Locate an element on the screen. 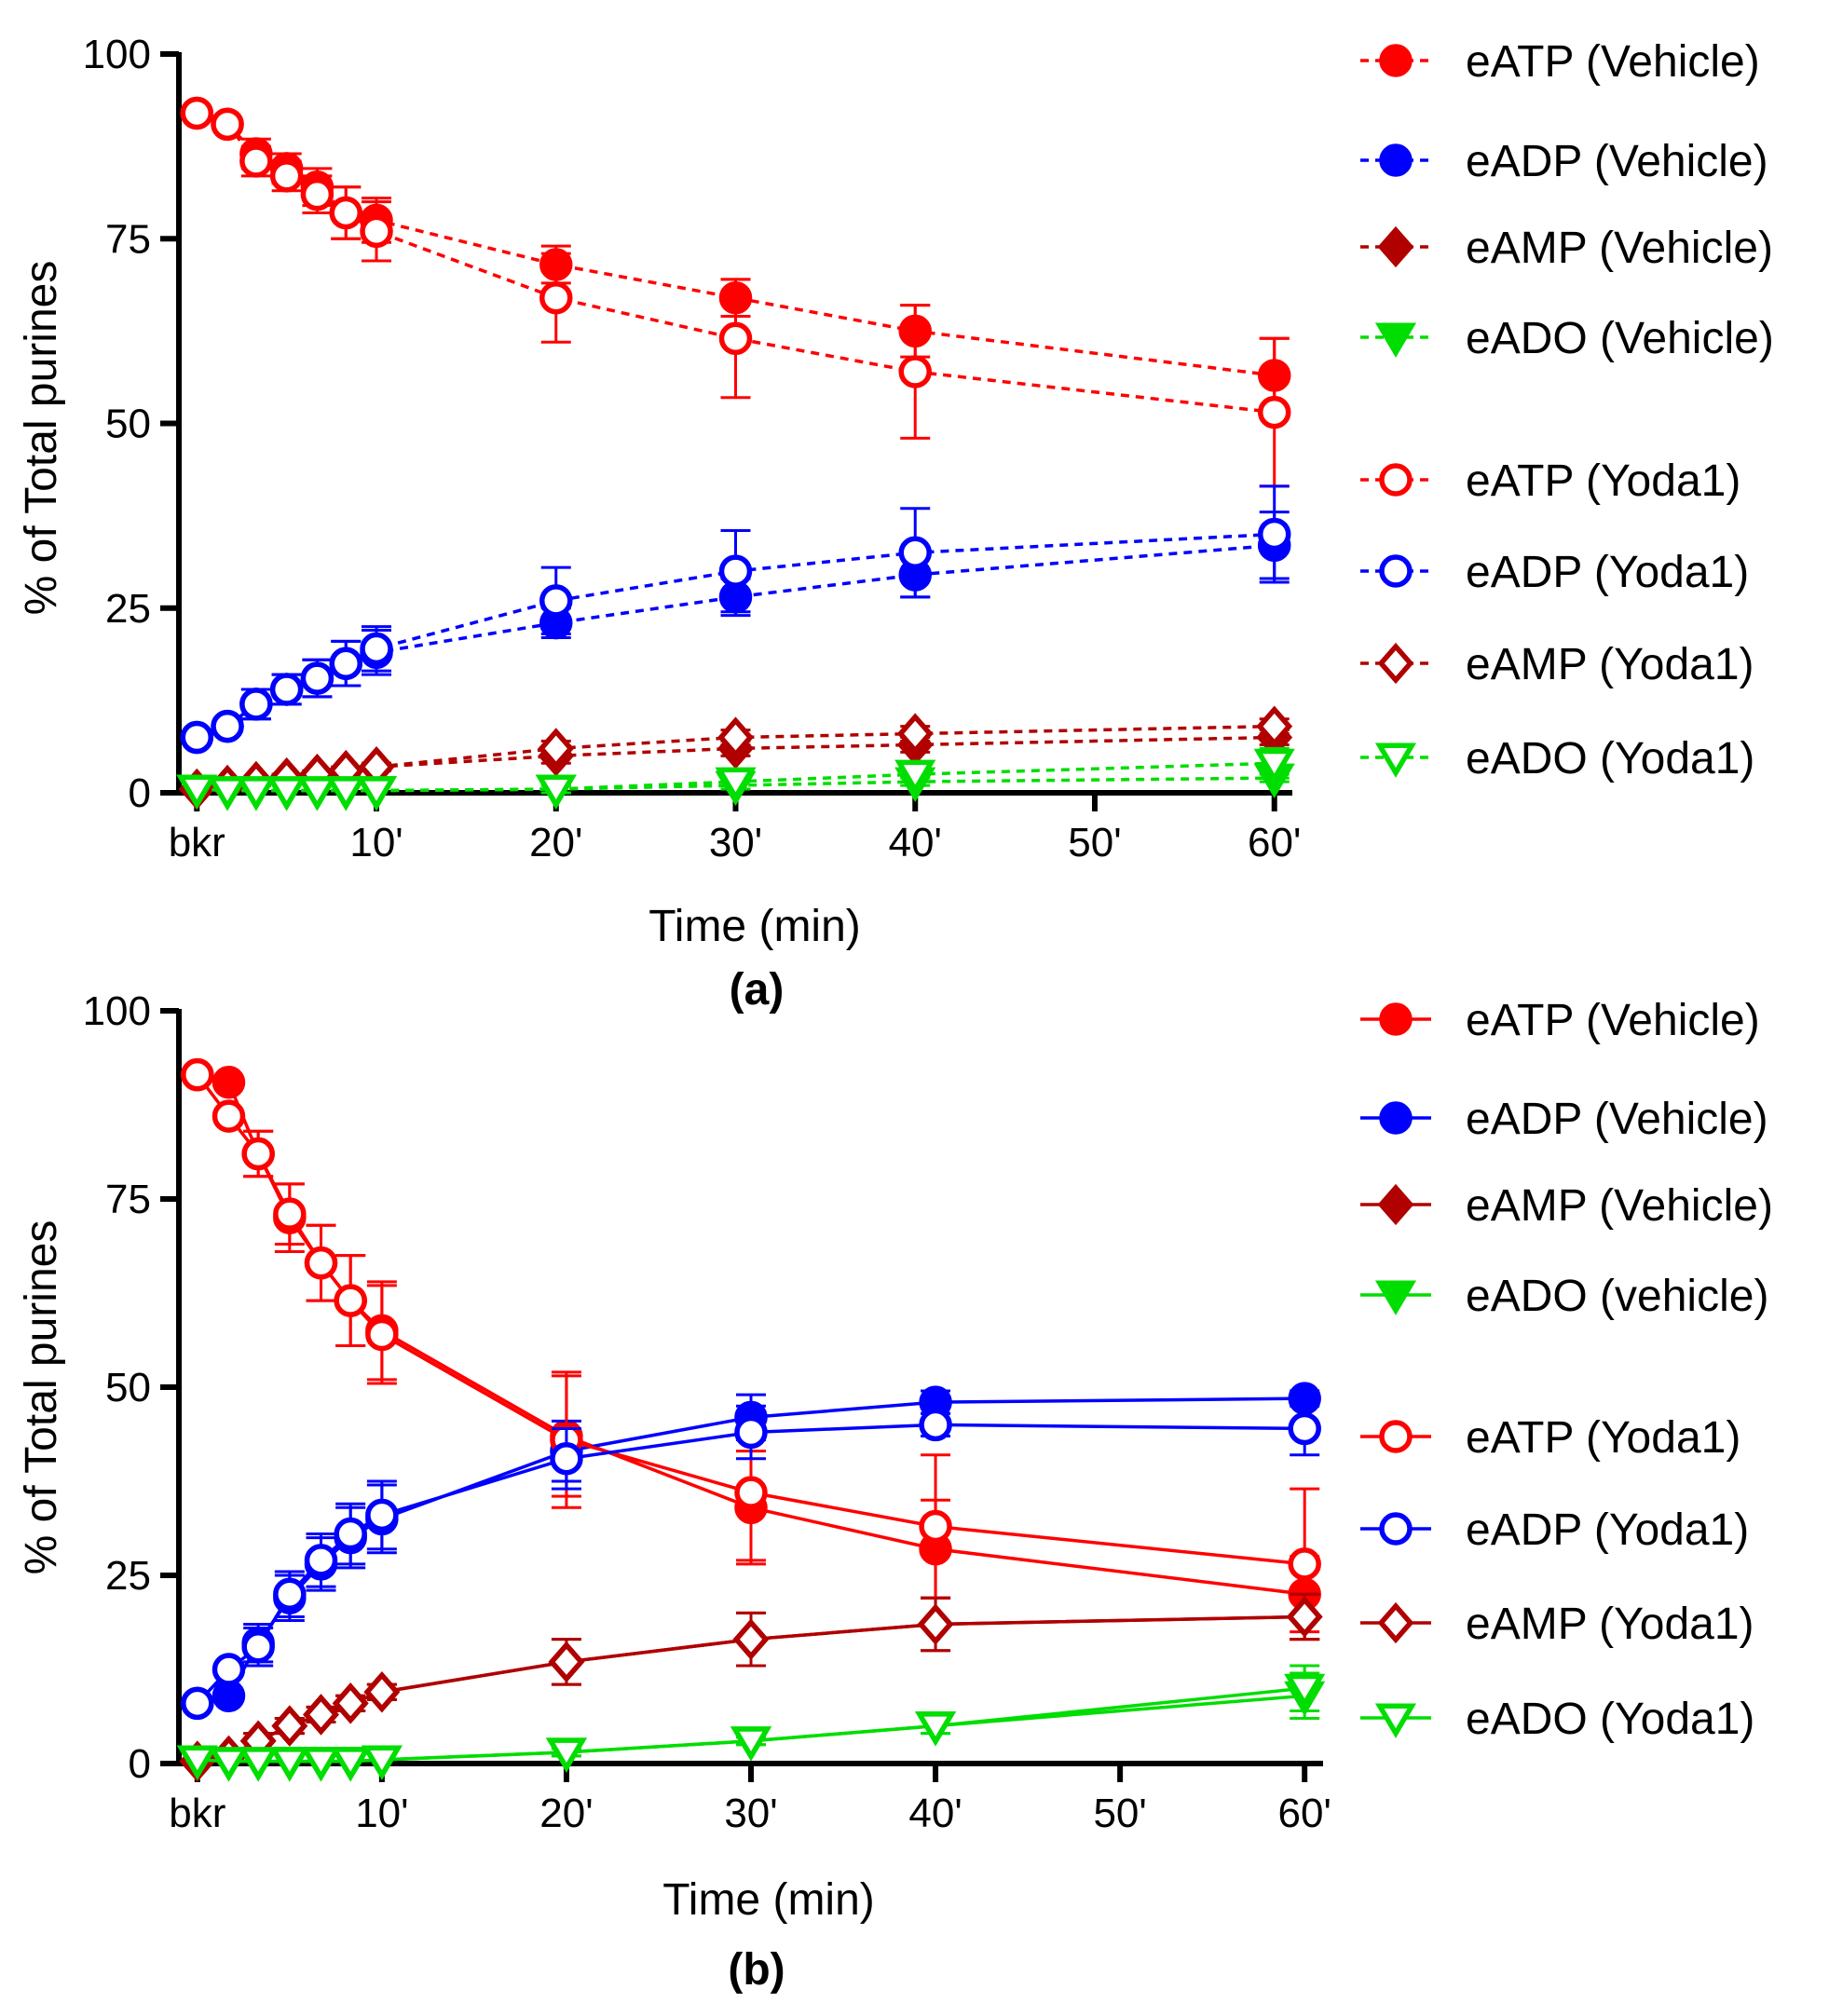 The width and height of the screenshot is (1829, 2016). x-tick-label: 30' is located at coordinates (735, 842).